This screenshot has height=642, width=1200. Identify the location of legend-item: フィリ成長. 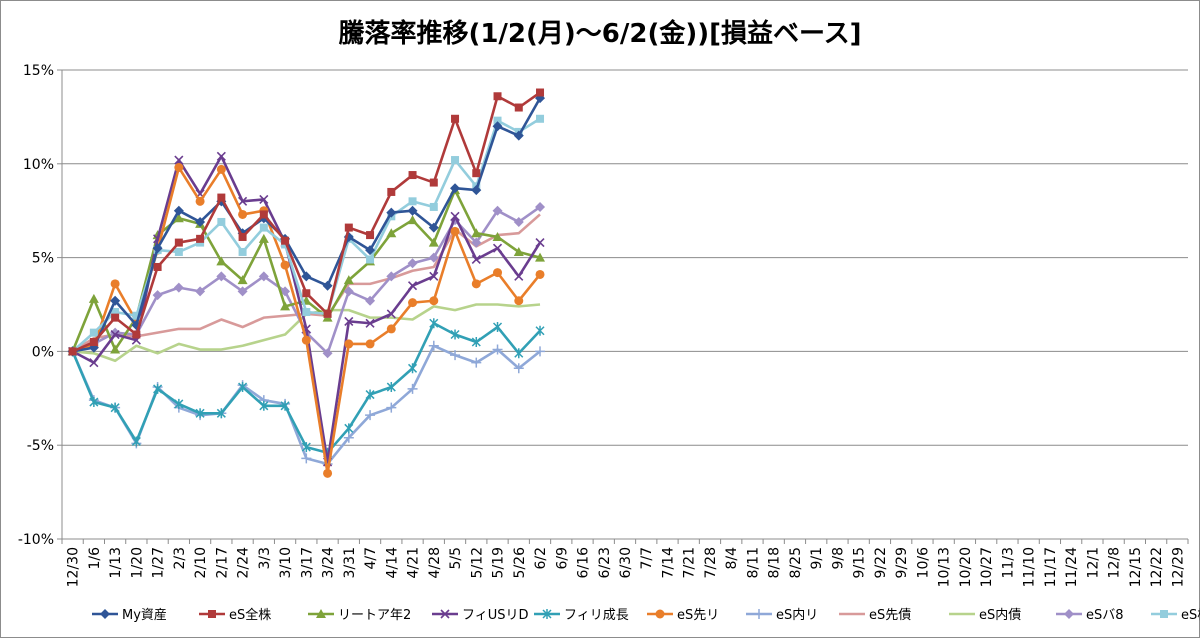
(581, 615).